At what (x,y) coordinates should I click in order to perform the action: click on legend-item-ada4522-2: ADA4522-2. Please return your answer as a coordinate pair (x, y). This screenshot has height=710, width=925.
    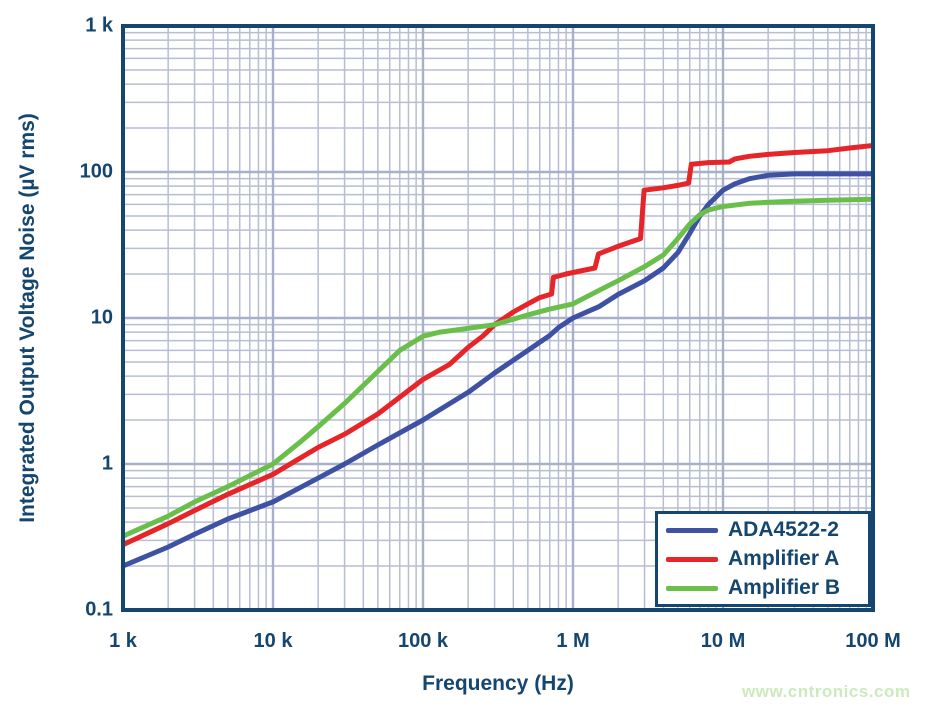
    Looking at the image, I should click on (767, 529).